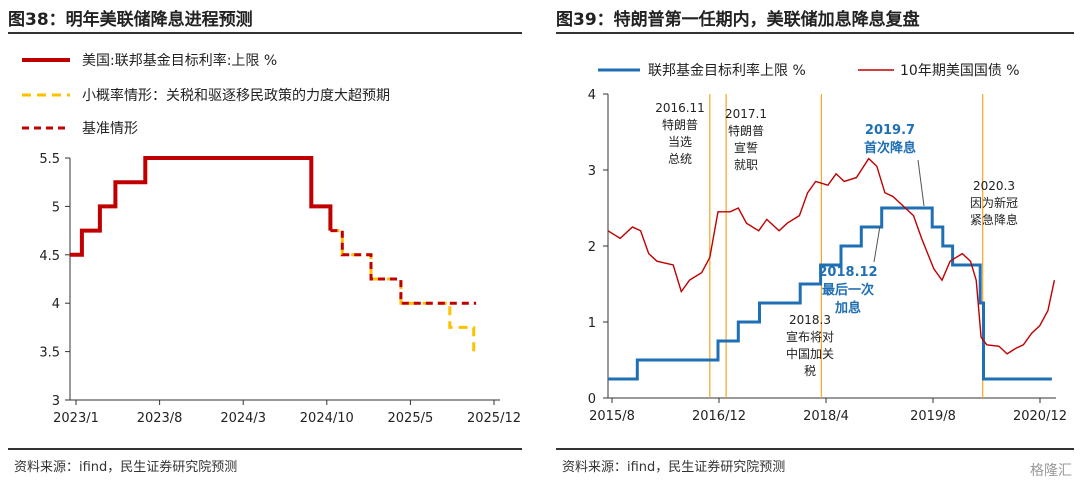 The width and height of the screenshot is (1080, 490). What do you see at coordinates (592, 399) in the screenshot?
I see `right-y-tick-label: 0` at bounding box center [592, 399].